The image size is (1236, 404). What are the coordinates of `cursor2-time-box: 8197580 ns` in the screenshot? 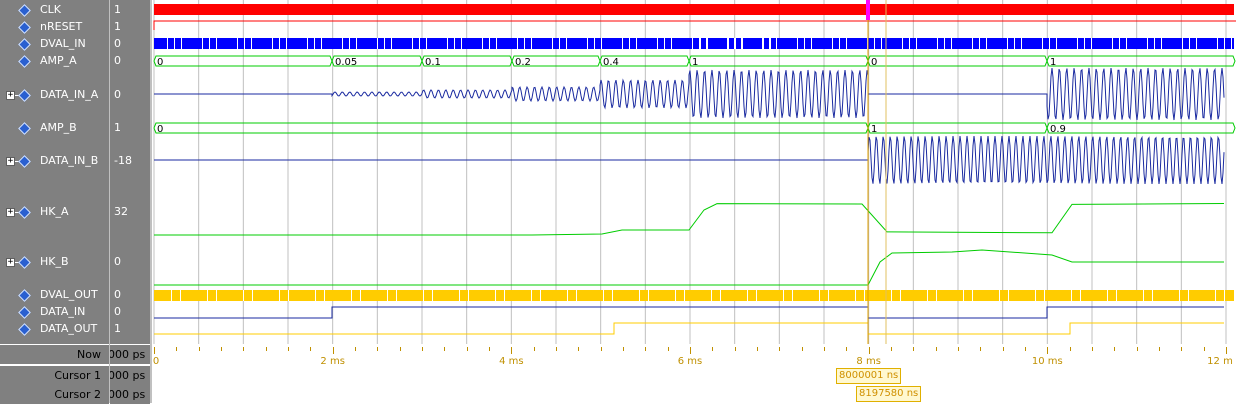 It's located at (889, 394).